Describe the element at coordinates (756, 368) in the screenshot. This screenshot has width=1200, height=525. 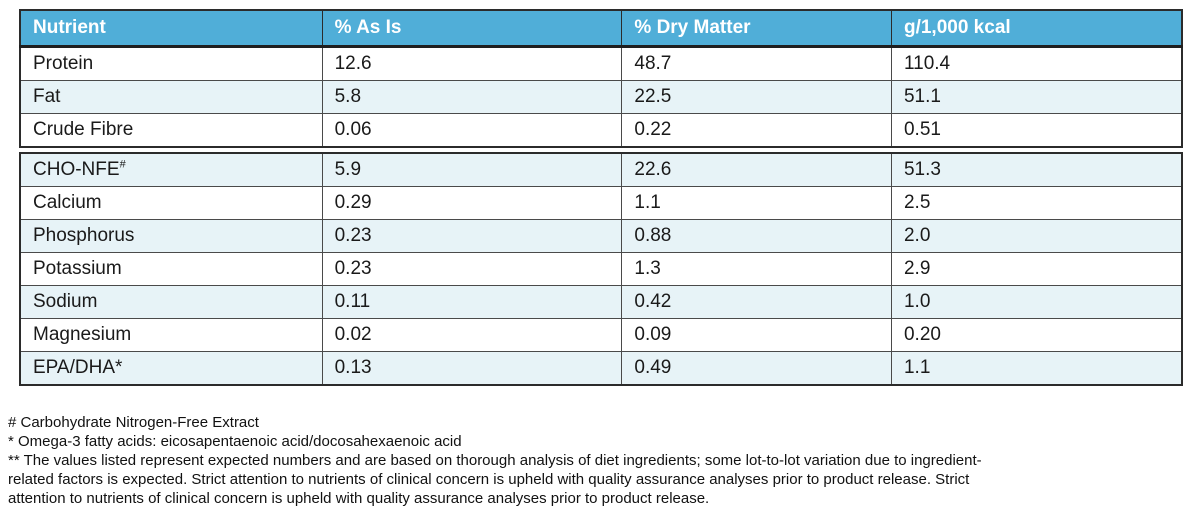
I see `dry-matter-cell: 0.49` at that location.